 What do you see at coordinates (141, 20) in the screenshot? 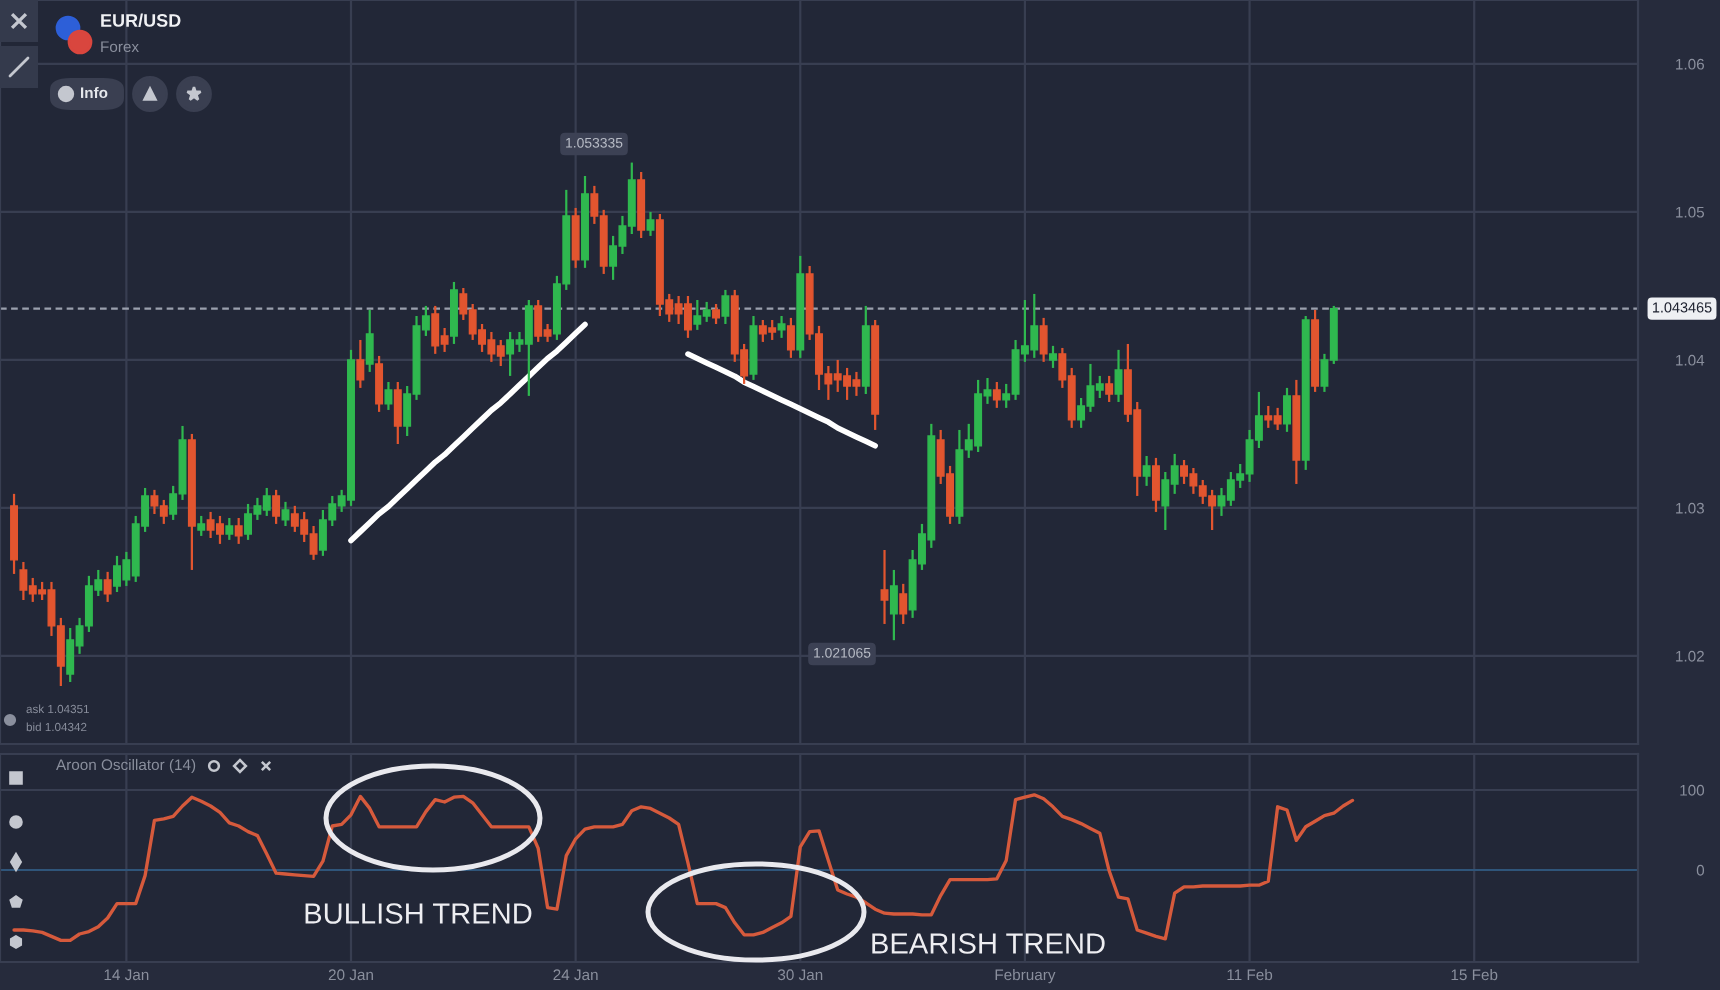
I see `text: EUR/USD` at bounding box center [141, 20].